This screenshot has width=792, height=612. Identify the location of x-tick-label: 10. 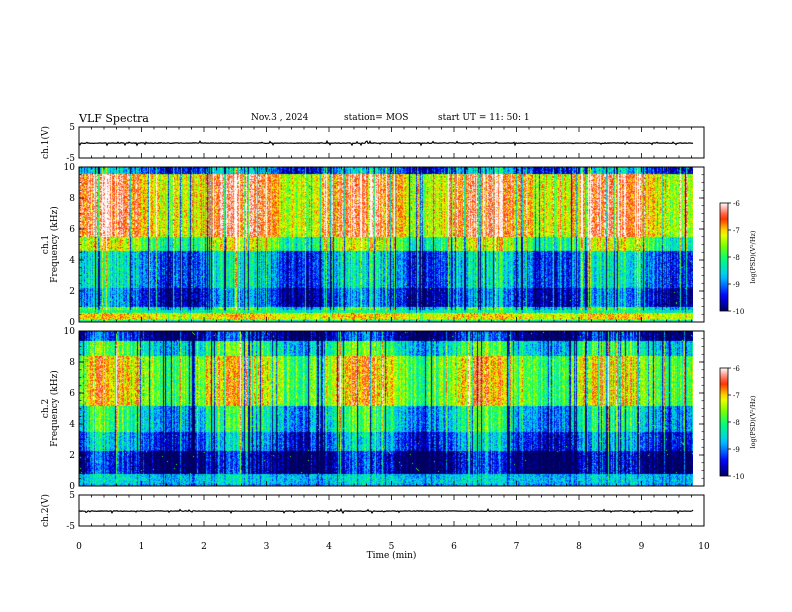
(704, 547).